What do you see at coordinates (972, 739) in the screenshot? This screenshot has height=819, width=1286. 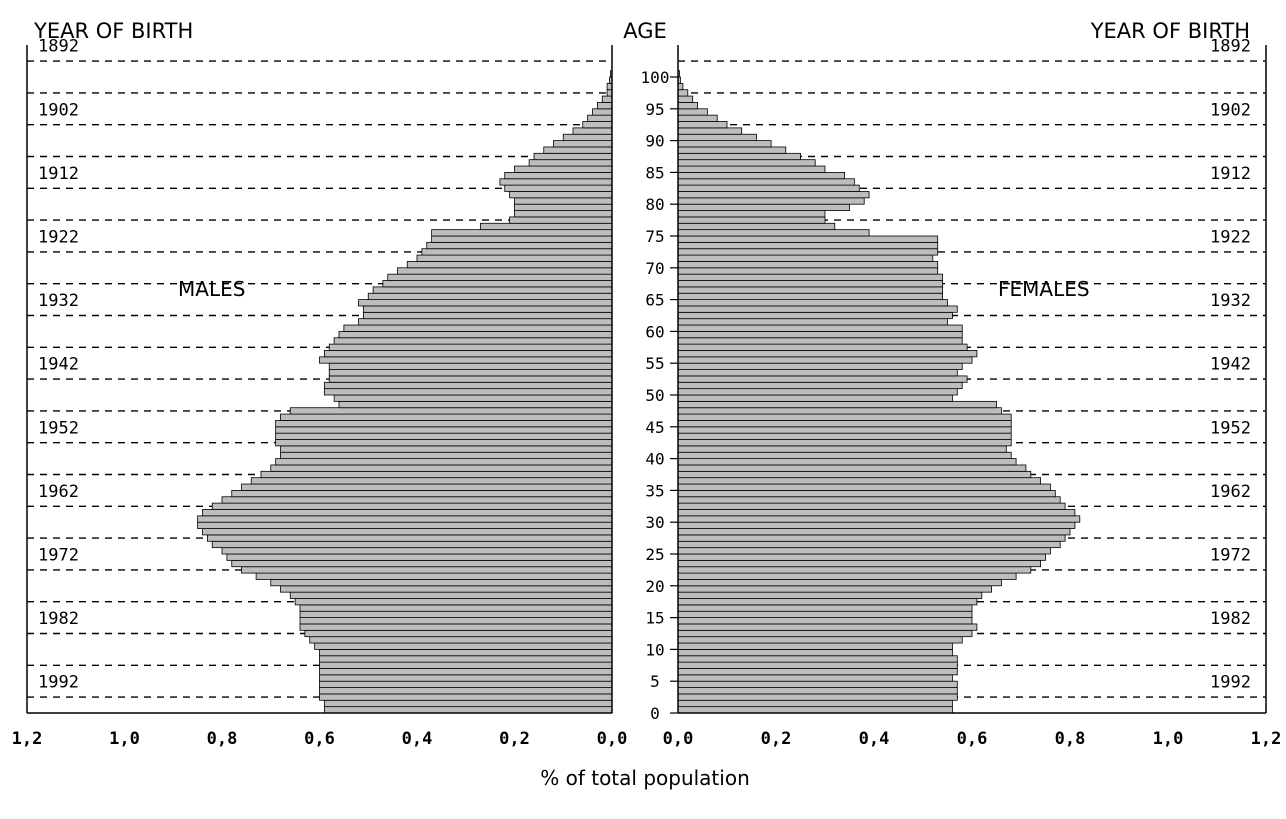 I see `x-tick-right-3: 0,6` at bounding box center [972, 739].